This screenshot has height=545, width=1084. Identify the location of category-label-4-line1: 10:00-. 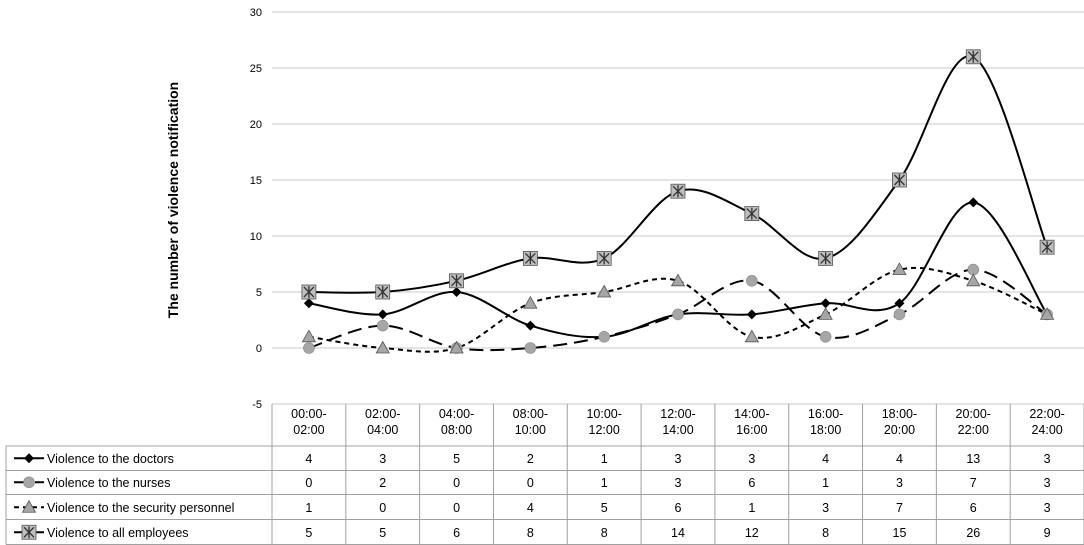
(603, 414).